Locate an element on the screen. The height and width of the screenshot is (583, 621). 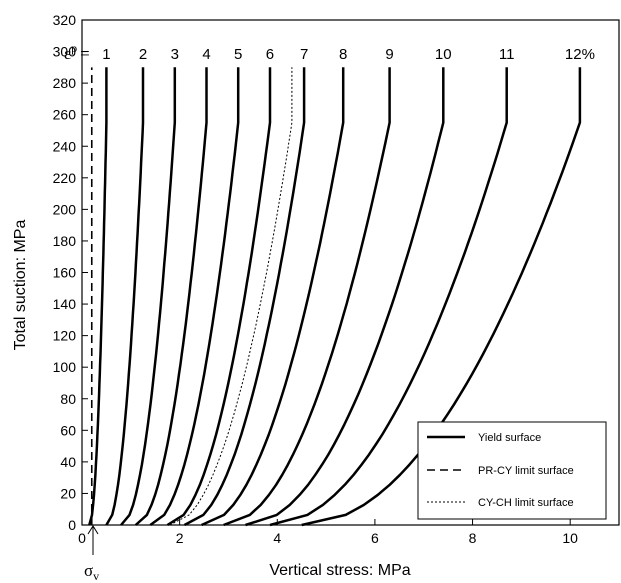
yield-surface-label: 8 is located at coordinates (343, 54).